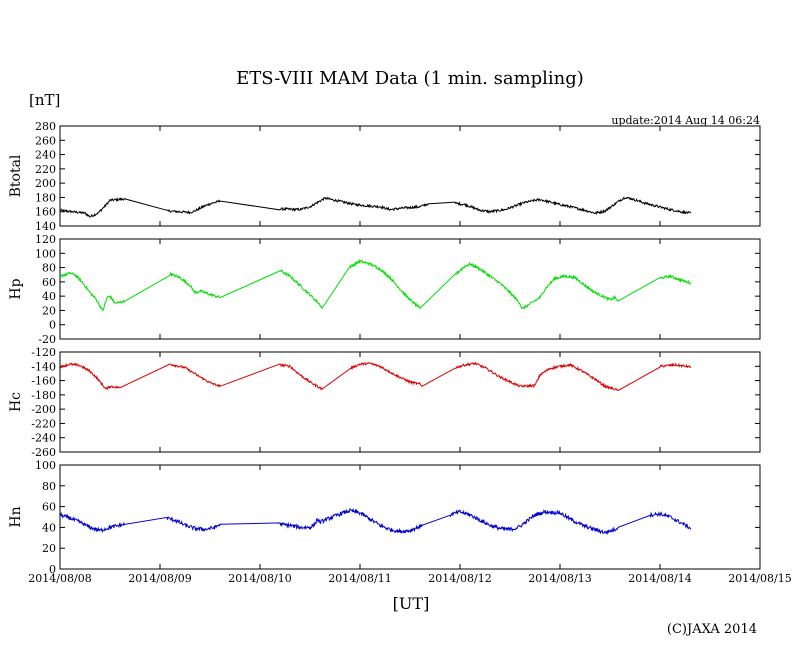 The height and width of the screenshot is (655, 810). What do you see at coordinates (375, 285) in the screenshot?
I see `series-line-hp` at bounding box center [375, 285].